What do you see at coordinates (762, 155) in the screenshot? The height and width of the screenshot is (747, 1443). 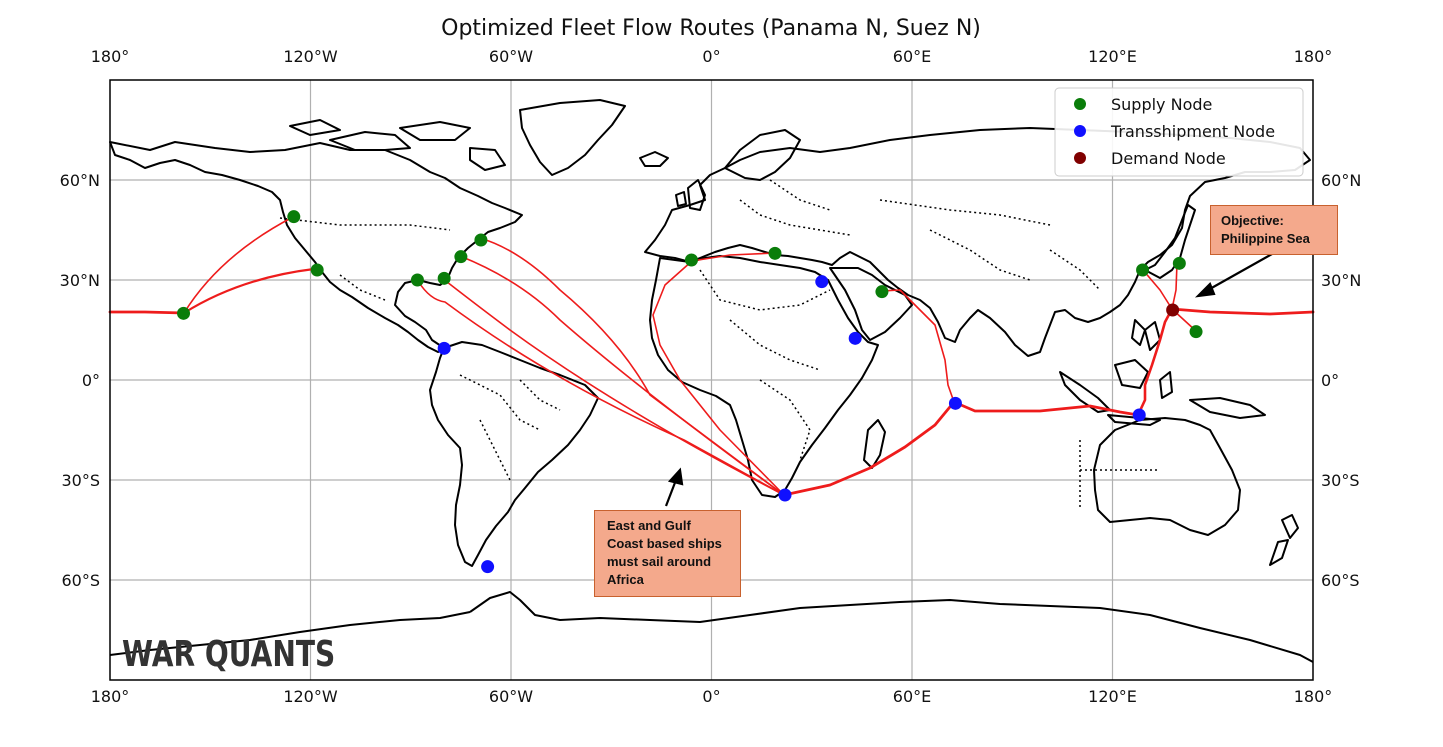 I see `coast-scandinavia` at bounding box center [762, 155].